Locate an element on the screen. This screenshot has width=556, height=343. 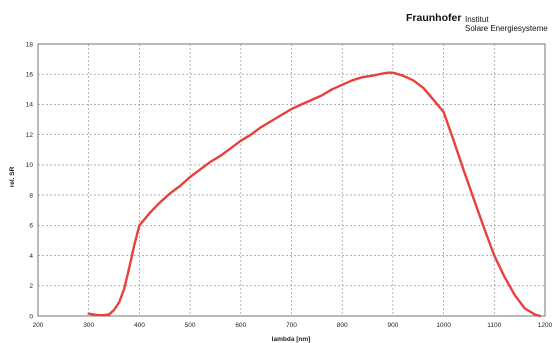
y-tick-label: 16 is located at coordinates (30, 75).